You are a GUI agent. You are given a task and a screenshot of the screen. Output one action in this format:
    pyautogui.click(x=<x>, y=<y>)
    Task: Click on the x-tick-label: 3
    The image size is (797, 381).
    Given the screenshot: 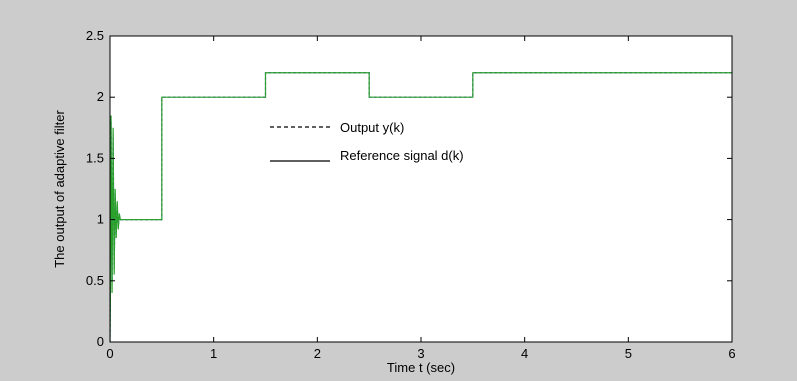 What is the action you would take?
    pyautogui.click(x=420, y=353)
    